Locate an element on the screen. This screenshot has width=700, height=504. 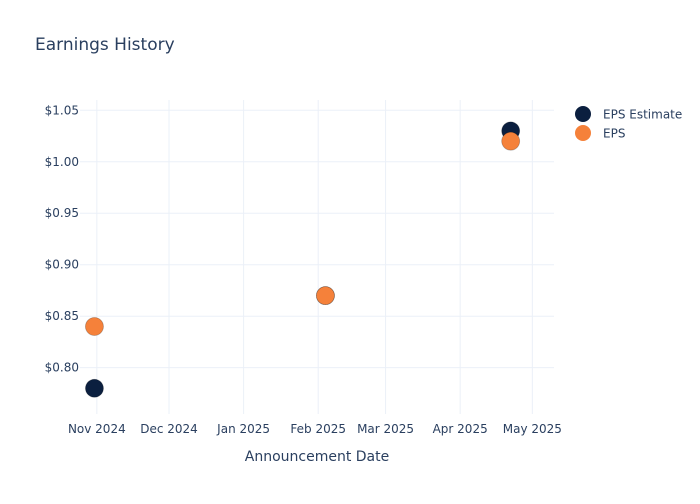
x-tick-label: Nov 2024 is located at coordinates (97, 429).